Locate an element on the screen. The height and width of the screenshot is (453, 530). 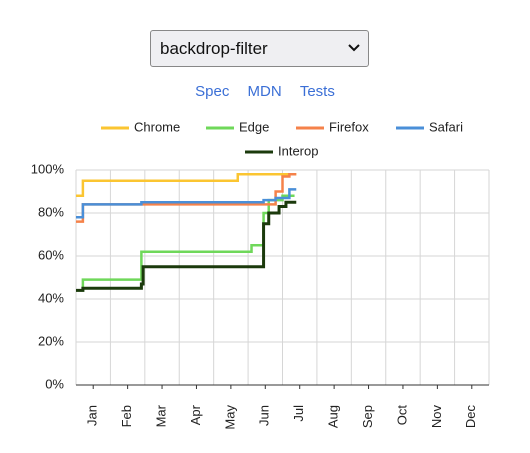
x-tick-label: Sep is located at coordinates (367, 416).